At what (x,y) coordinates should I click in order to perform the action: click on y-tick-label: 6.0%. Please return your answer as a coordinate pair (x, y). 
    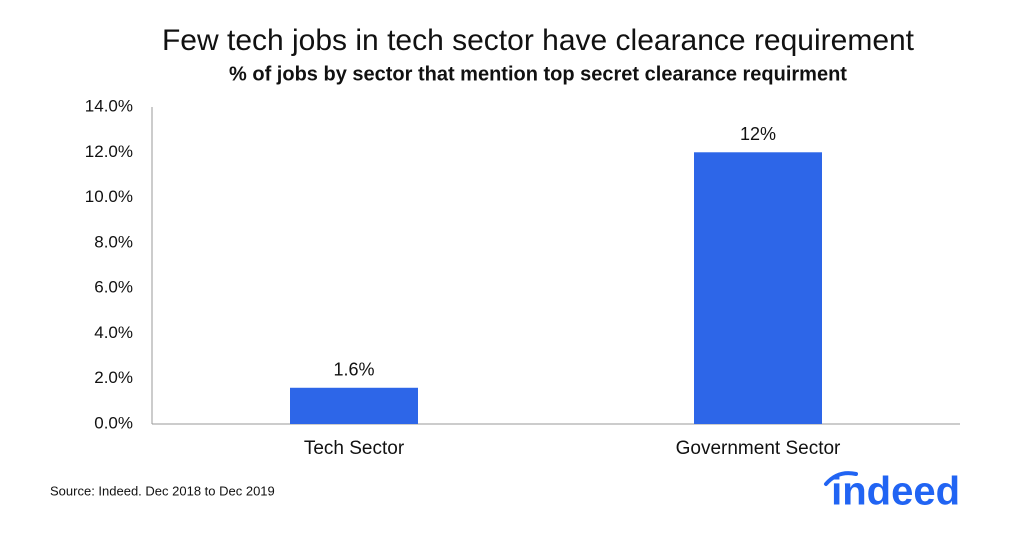
    Looking at the image, I should click on (113, 287).